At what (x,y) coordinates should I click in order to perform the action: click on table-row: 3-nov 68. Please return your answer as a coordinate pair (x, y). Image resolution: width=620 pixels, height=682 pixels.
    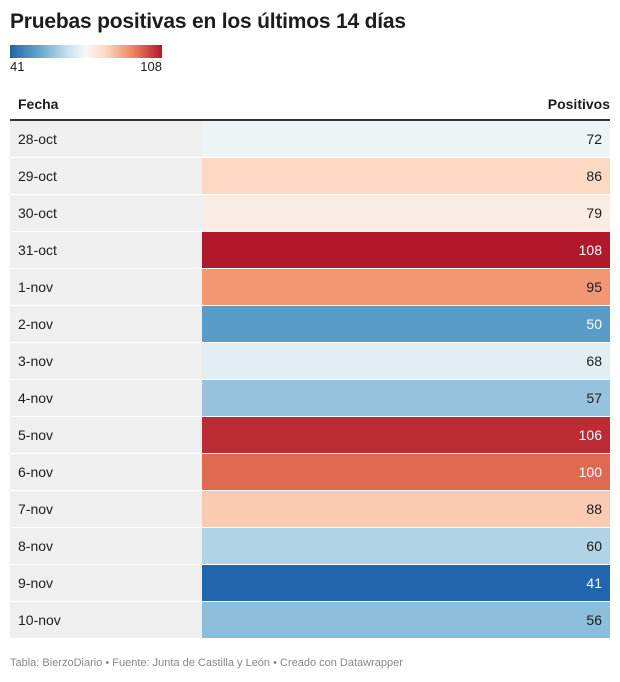
    Looking at the image, I should click on (310, 361).